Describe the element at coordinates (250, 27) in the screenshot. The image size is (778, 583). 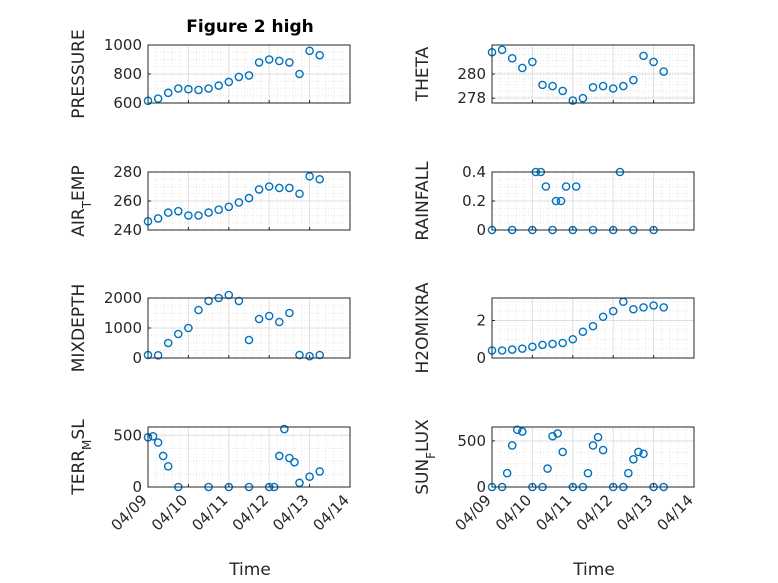
I see `figure-title: Figure 2 high` at that location.